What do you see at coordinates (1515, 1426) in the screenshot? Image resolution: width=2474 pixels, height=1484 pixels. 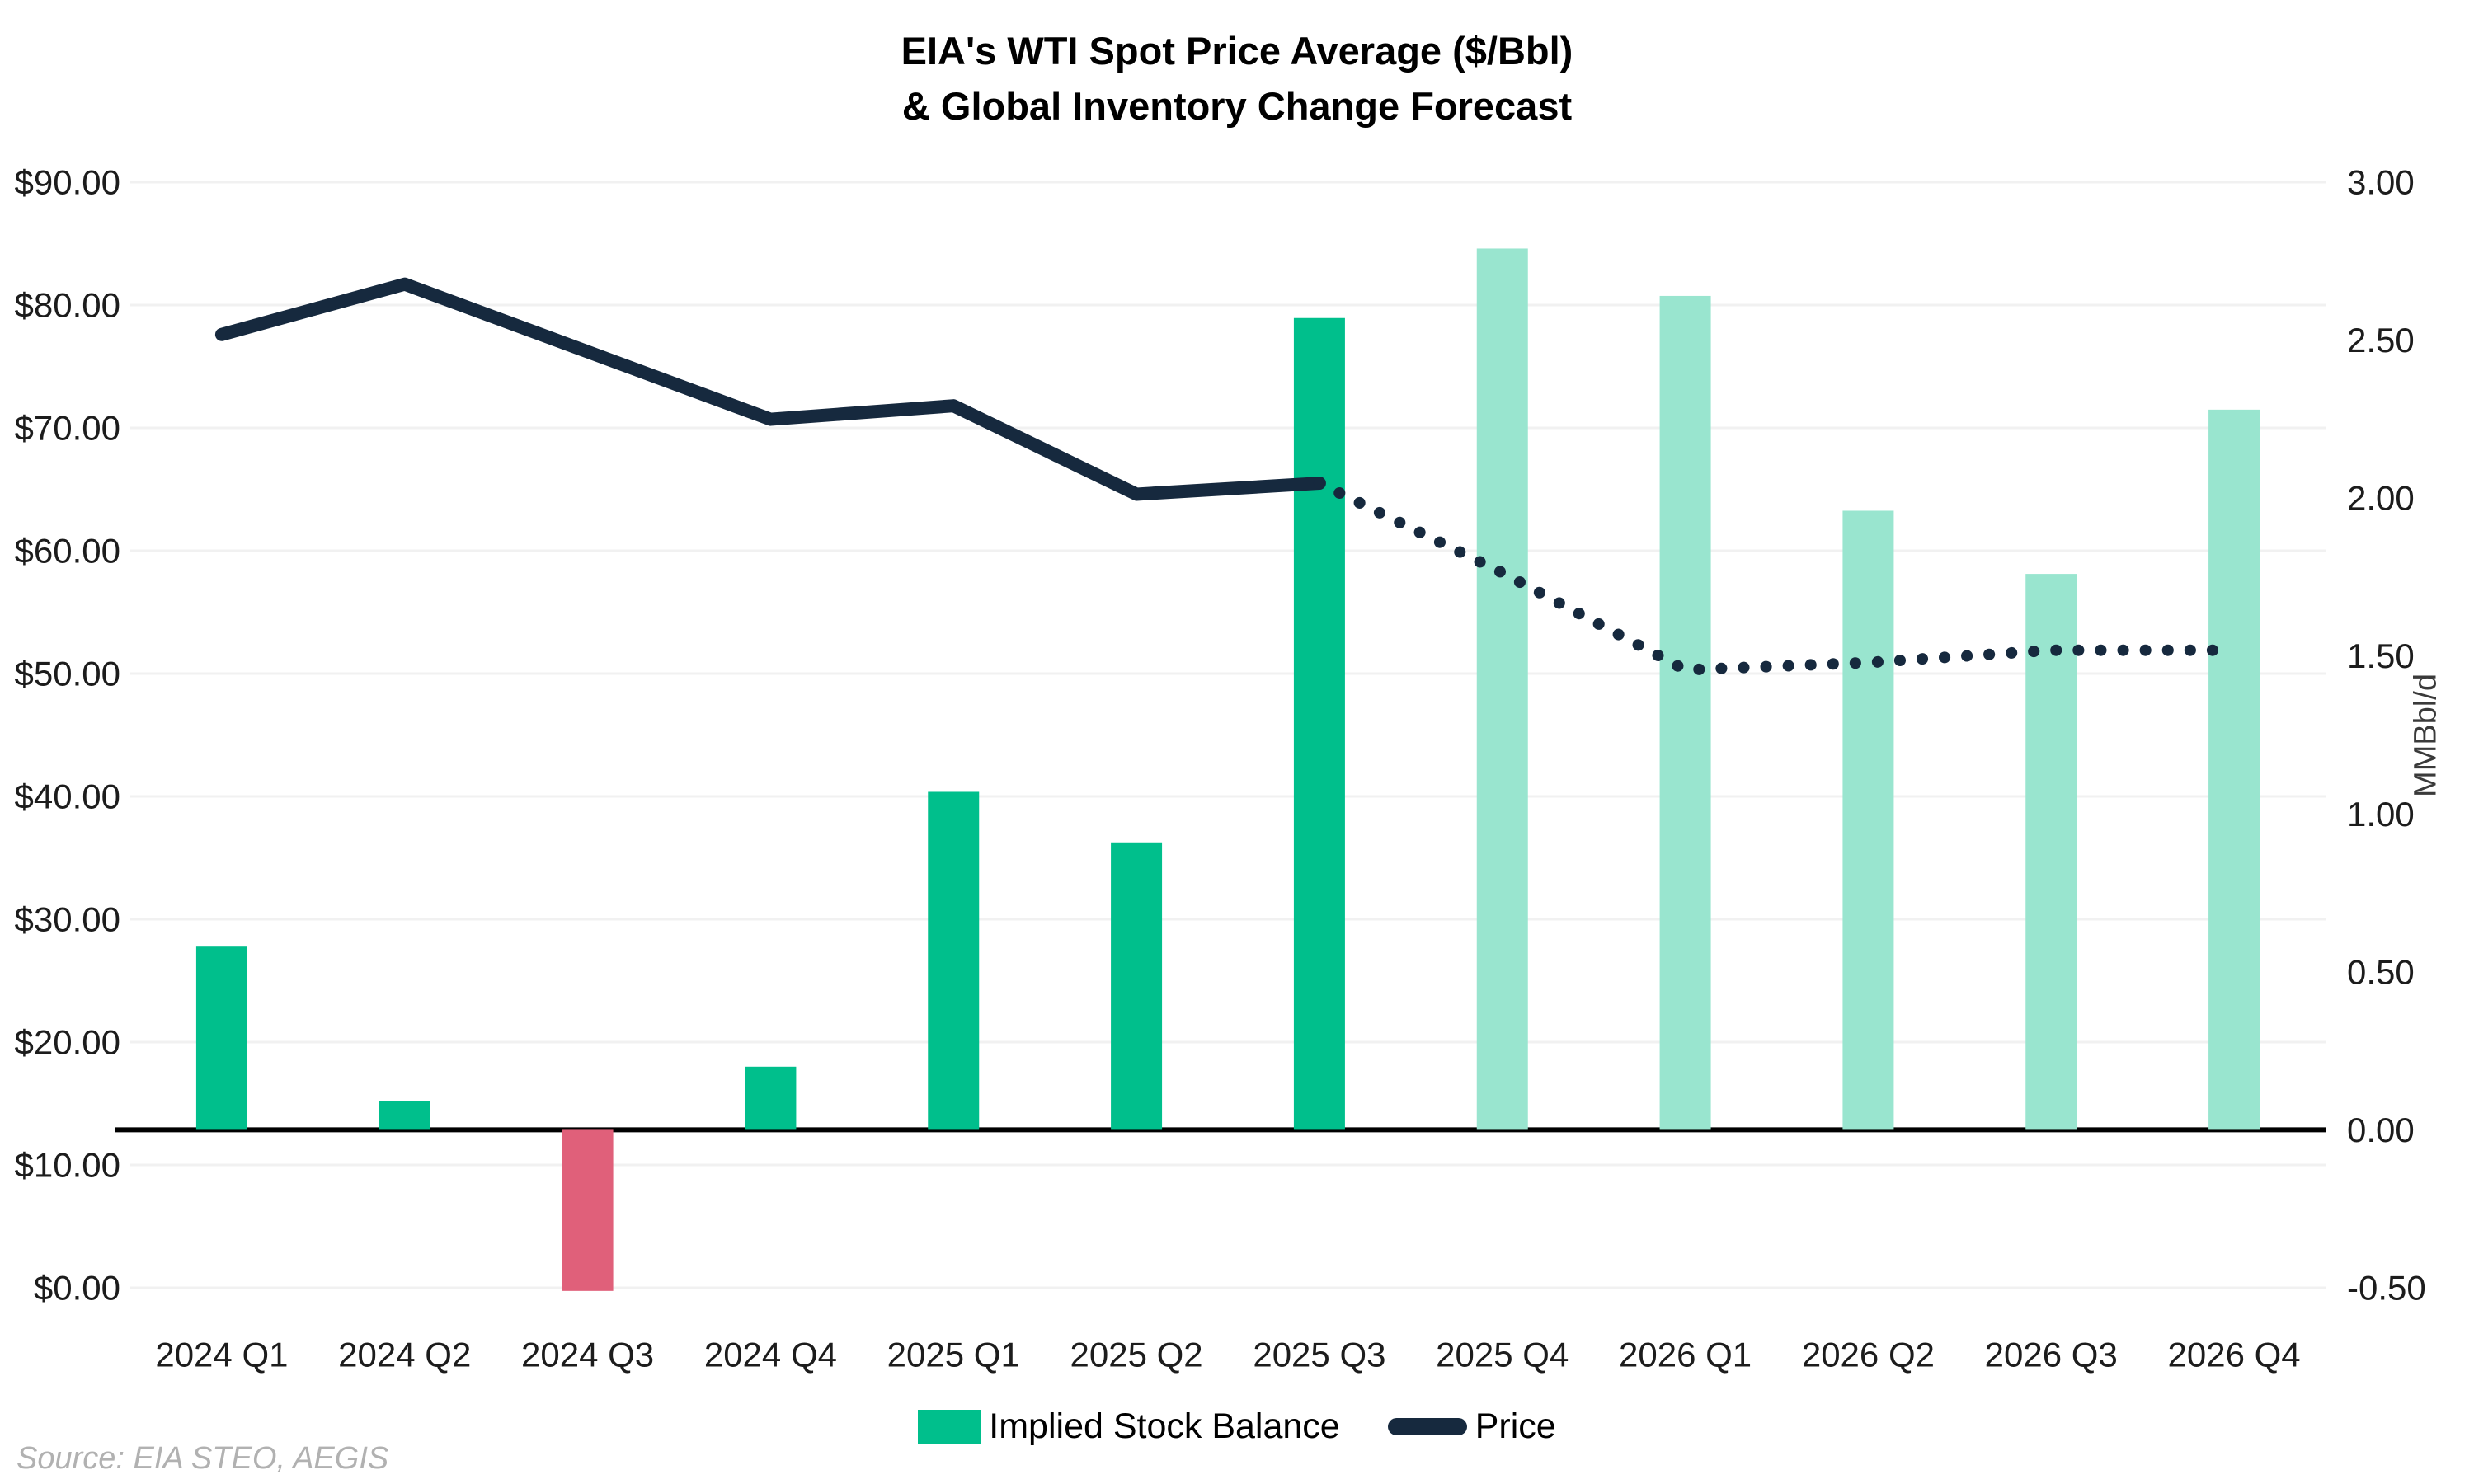 I see `legend-label-price: Price` at bounding box center [1515, 1426].